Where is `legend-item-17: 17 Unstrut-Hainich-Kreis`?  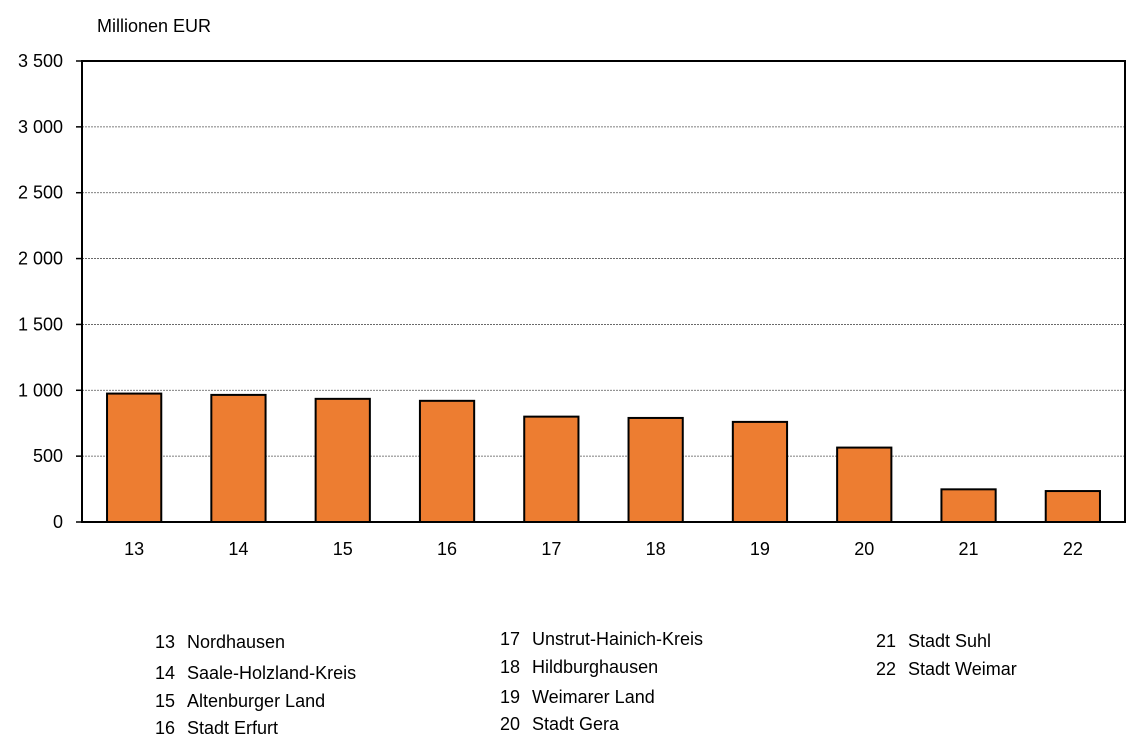
legend-item-17: 17 Unstrut-Hainich-Kreis is located at coordinates (601, 639).